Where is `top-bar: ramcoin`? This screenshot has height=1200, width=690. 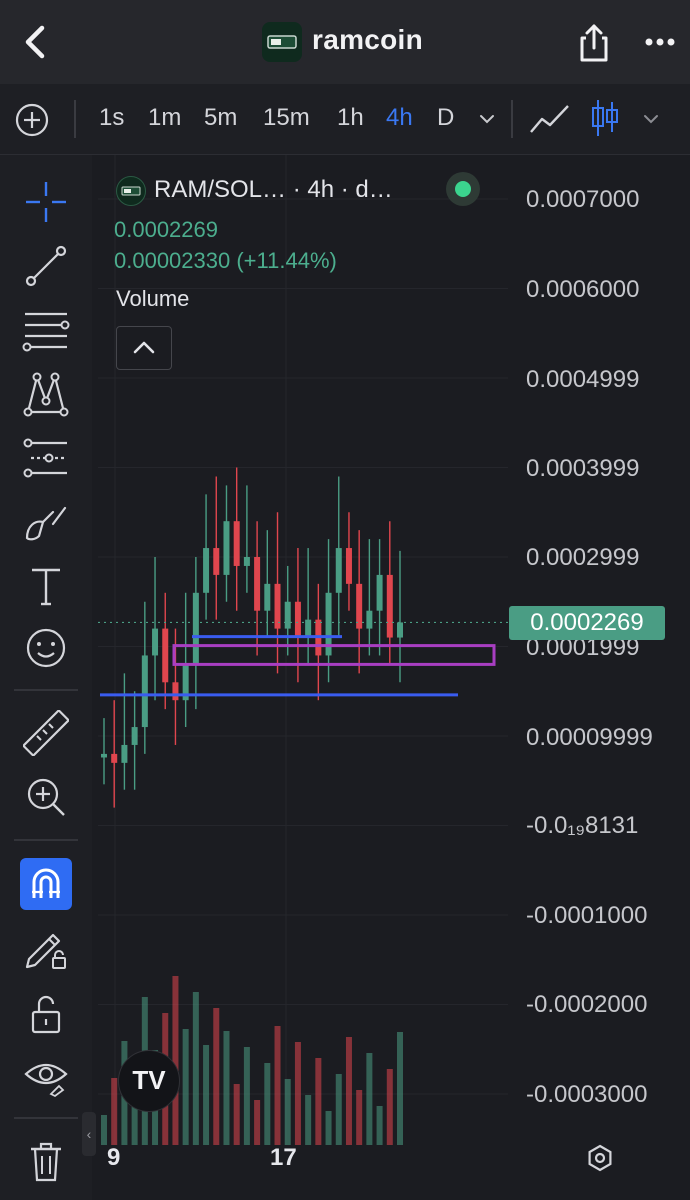
top-bar: ramcoin is located at coordinates (345, 42).